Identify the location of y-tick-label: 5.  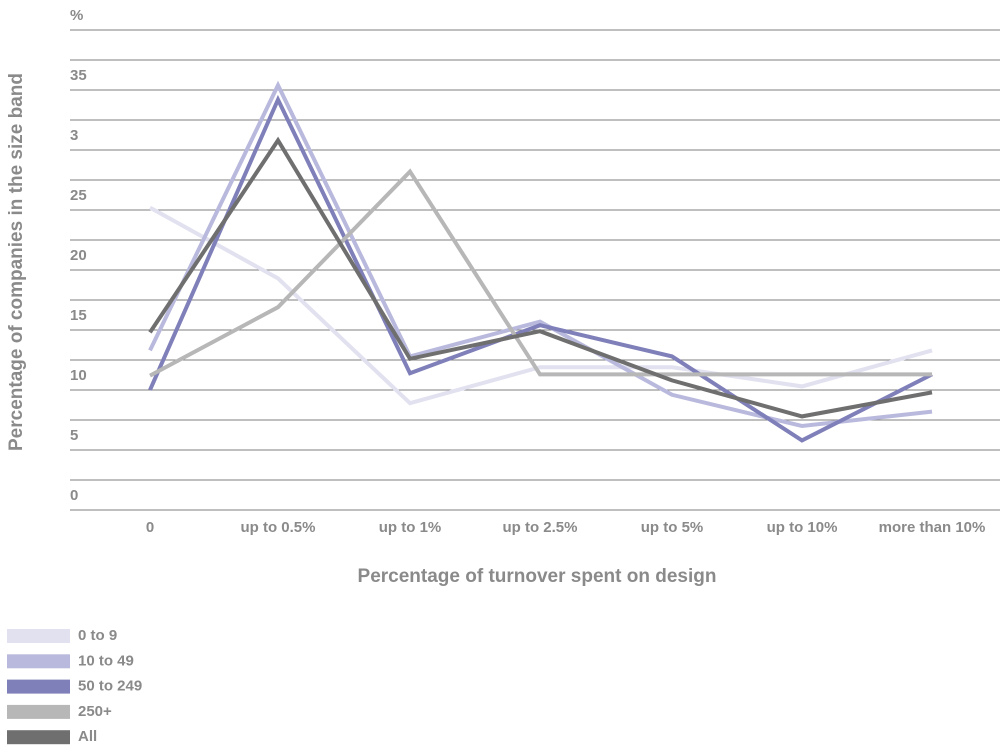
(74, 435).